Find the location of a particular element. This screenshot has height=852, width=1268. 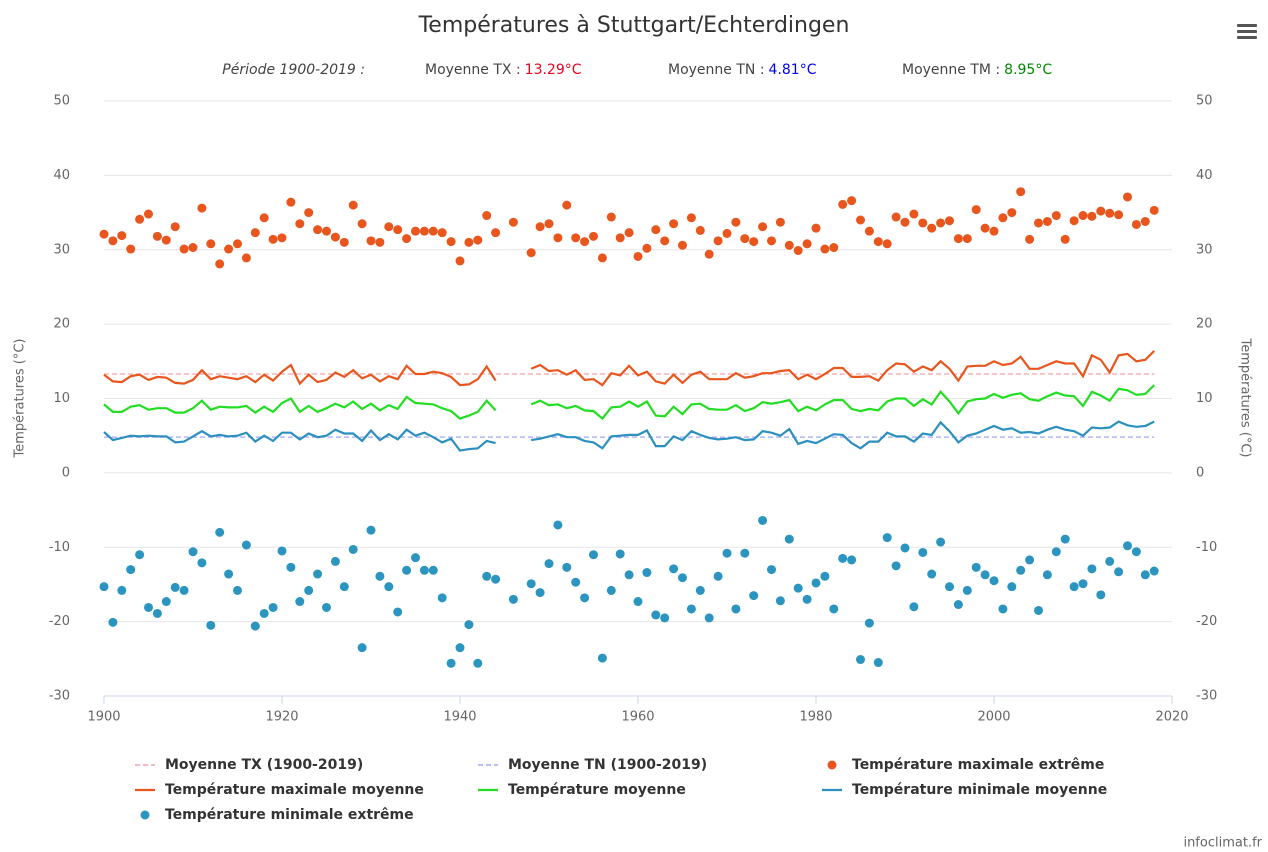

y2-tick-label: 10 is located at coordinates (1204, 398).